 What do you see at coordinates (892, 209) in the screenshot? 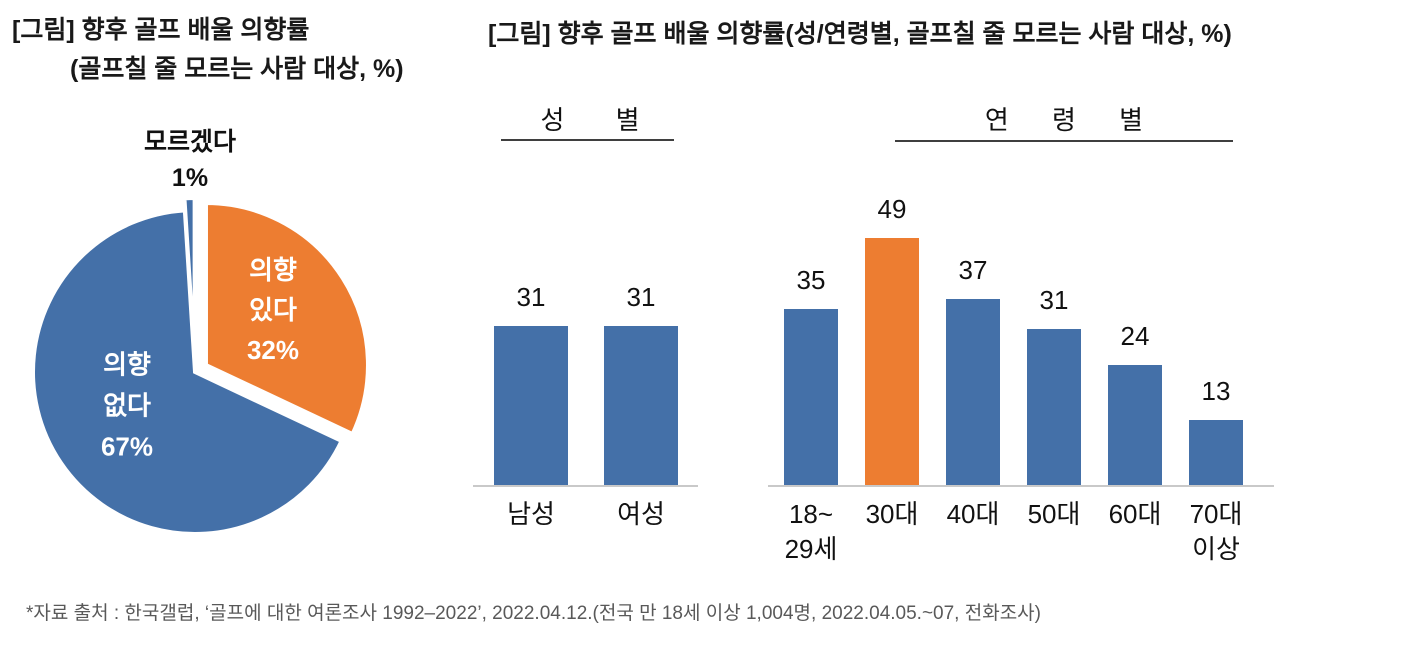
I see `bar-value-label: 49` at bounding box center [892, 209].